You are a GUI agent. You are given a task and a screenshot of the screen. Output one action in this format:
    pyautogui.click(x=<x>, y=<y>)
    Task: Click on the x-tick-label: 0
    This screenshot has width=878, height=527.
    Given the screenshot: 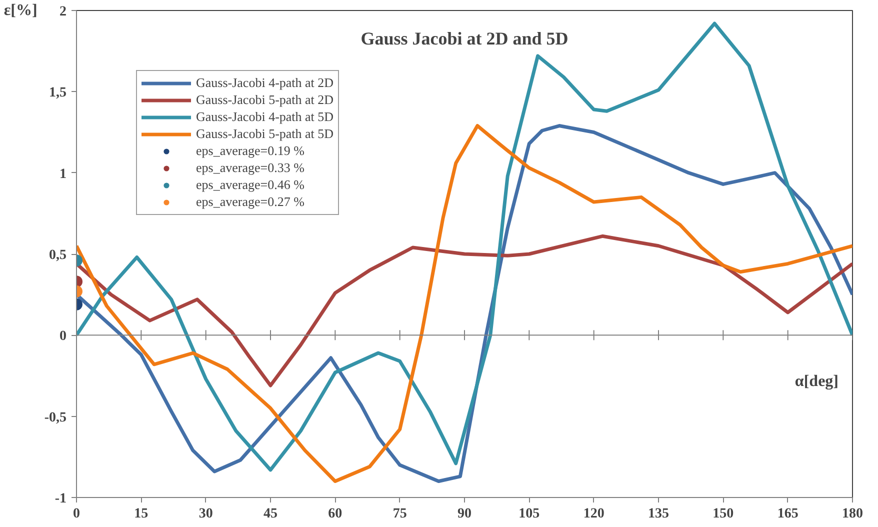 What is the action you would take?
    pyautogui.click(x=76, y=514)
    